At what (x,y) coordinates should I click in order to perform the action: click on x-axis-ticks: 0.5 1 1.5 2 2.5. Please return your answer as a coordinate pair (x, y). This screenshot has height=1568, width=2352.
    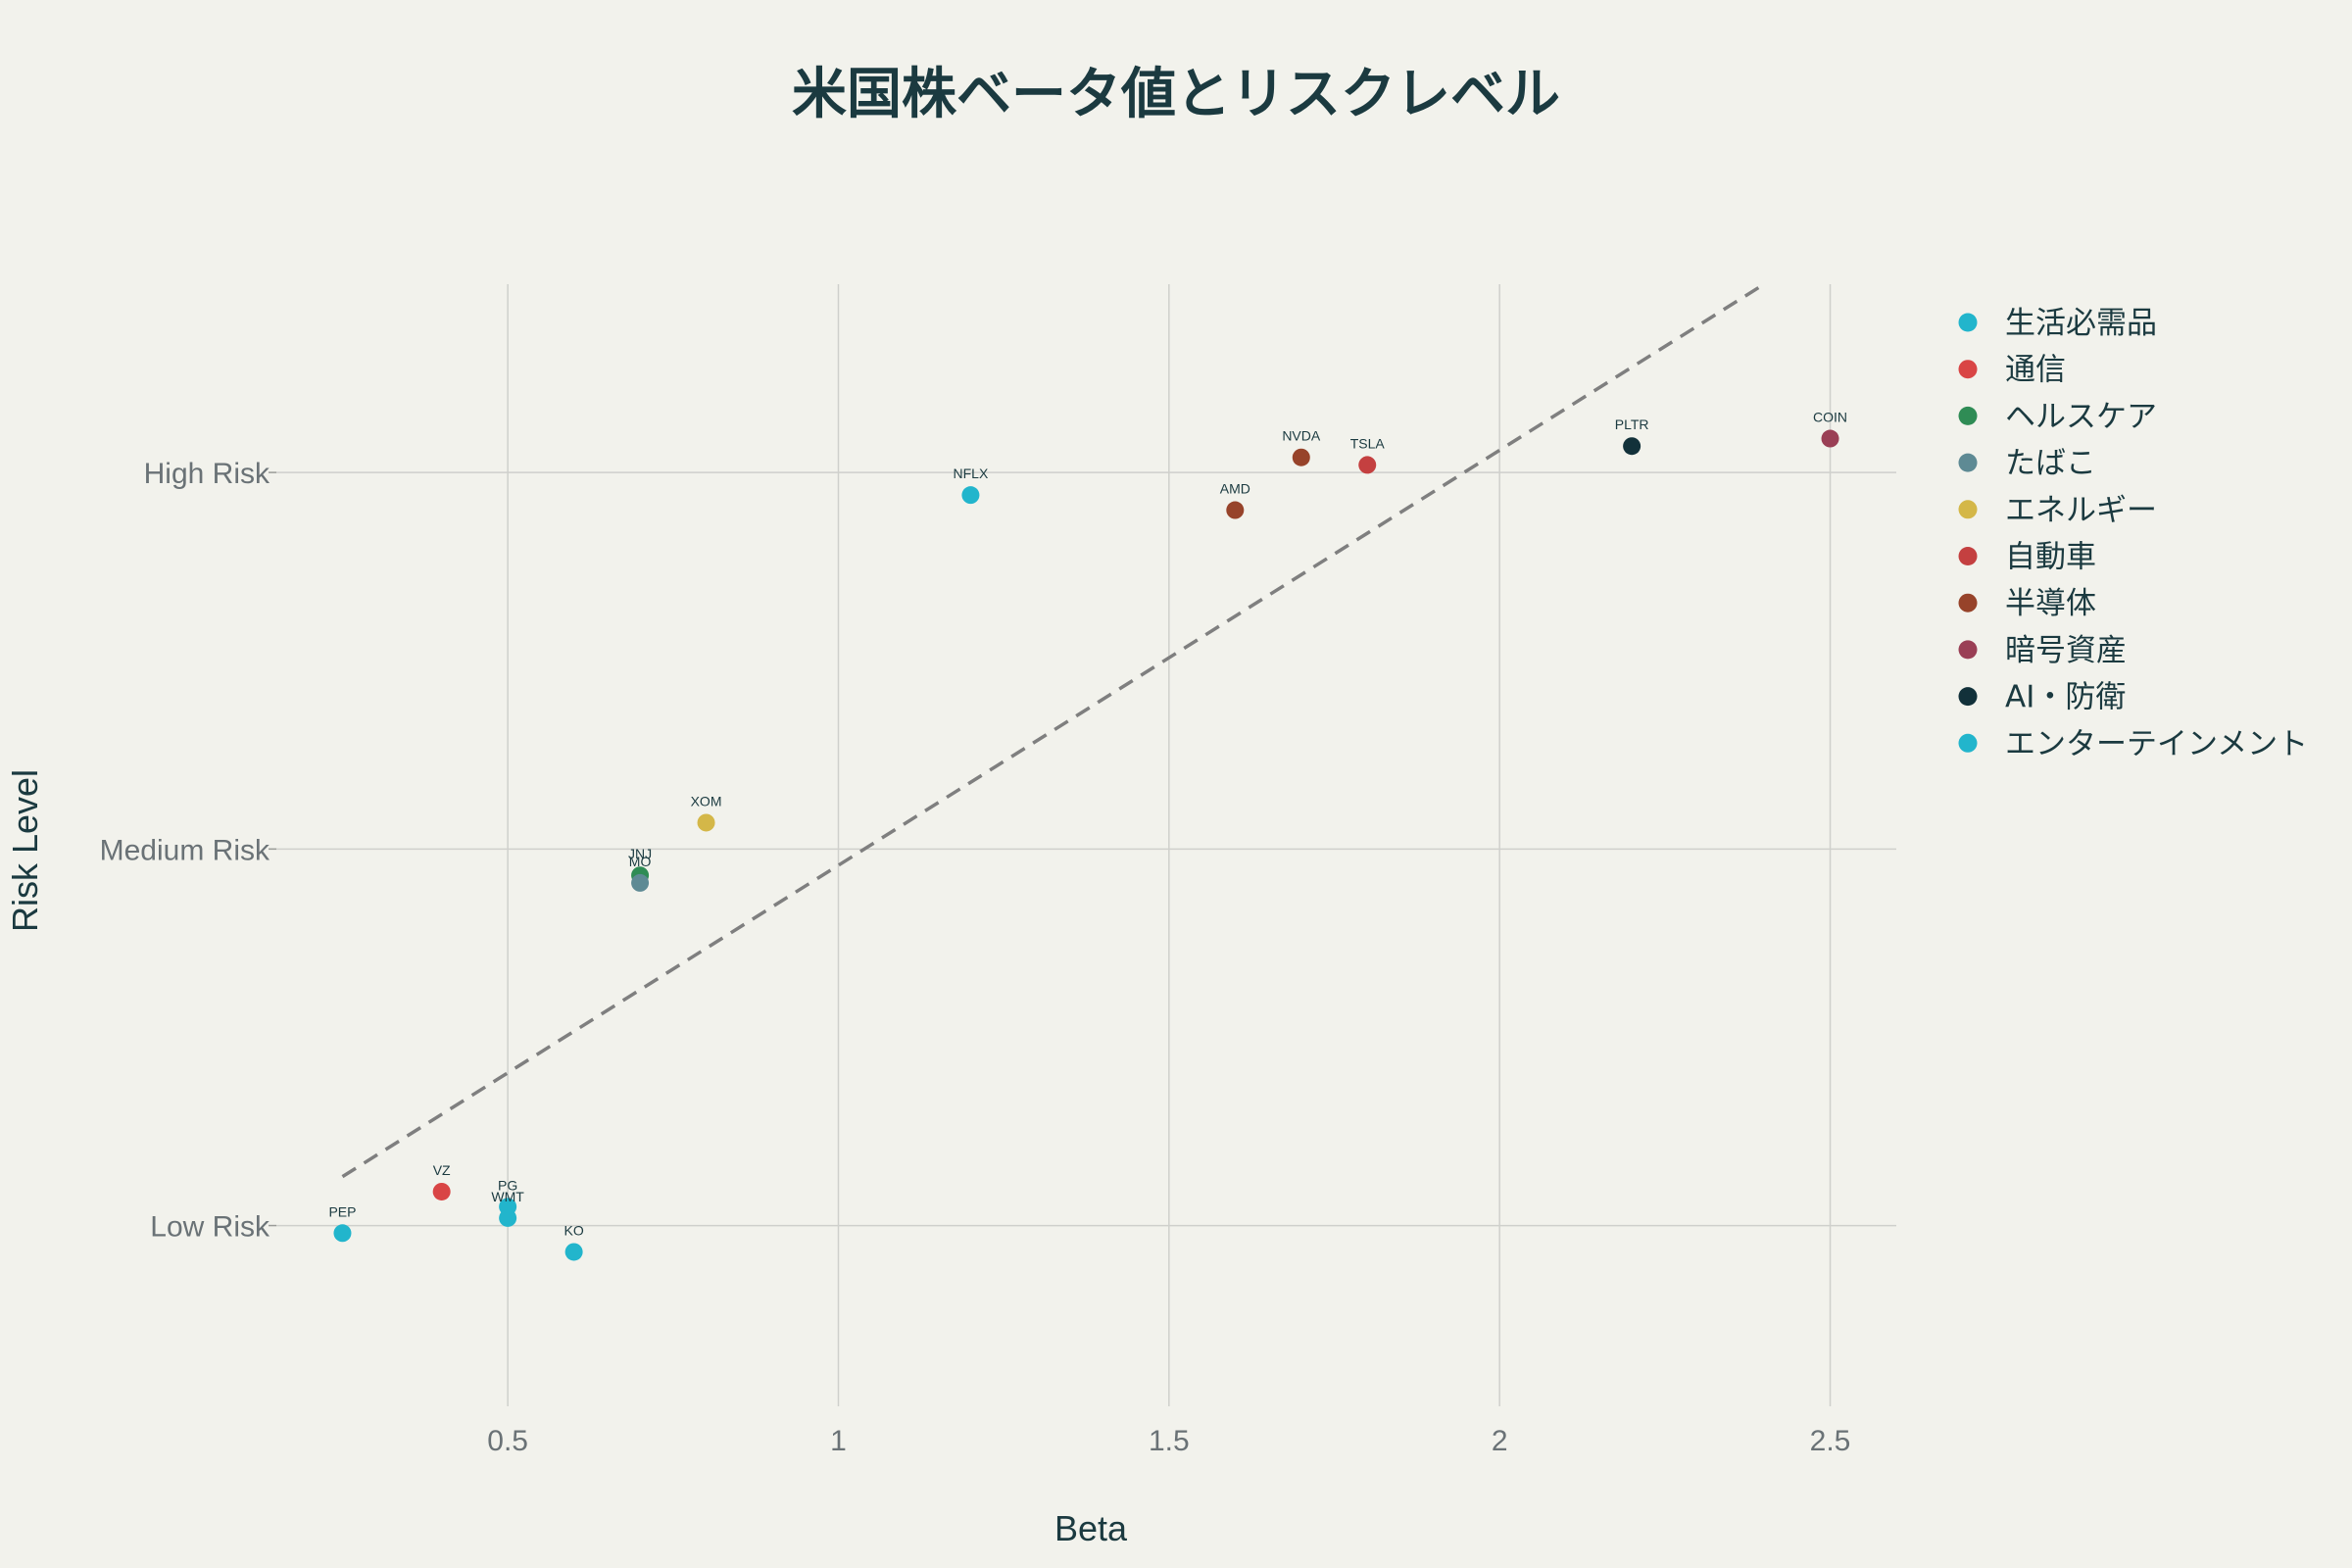
    Looking at the image, I should click on (1168, 1441).